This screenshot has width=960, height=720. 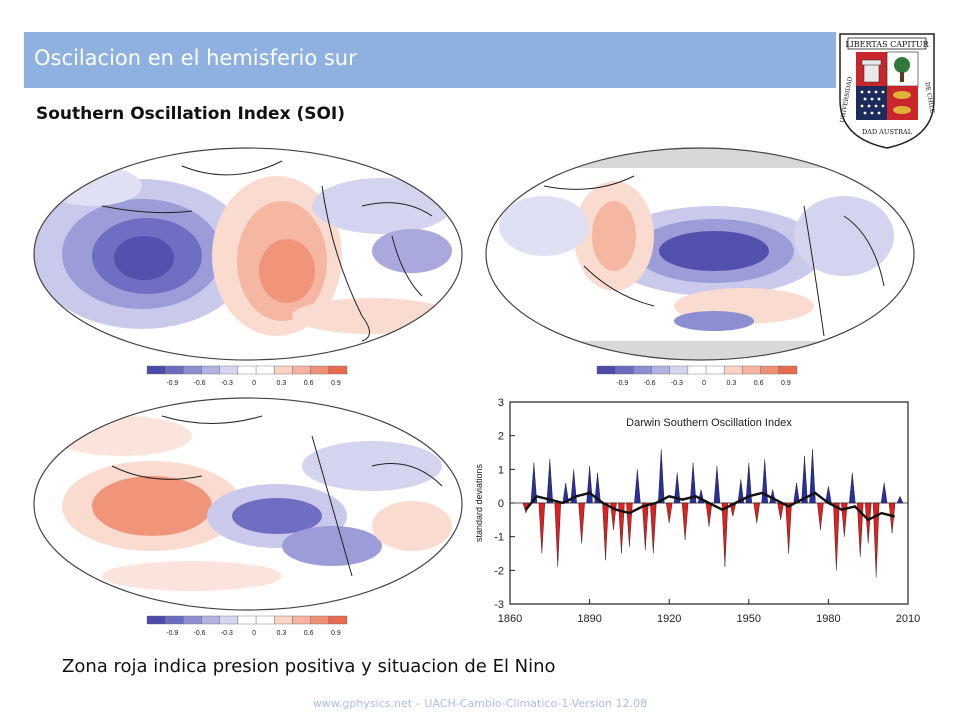 What do you see at coordinates (709, 423) in the screenshot?
I see `chart-title: Darwin Southern Oscillation Index` at bounding box center [709, 423].